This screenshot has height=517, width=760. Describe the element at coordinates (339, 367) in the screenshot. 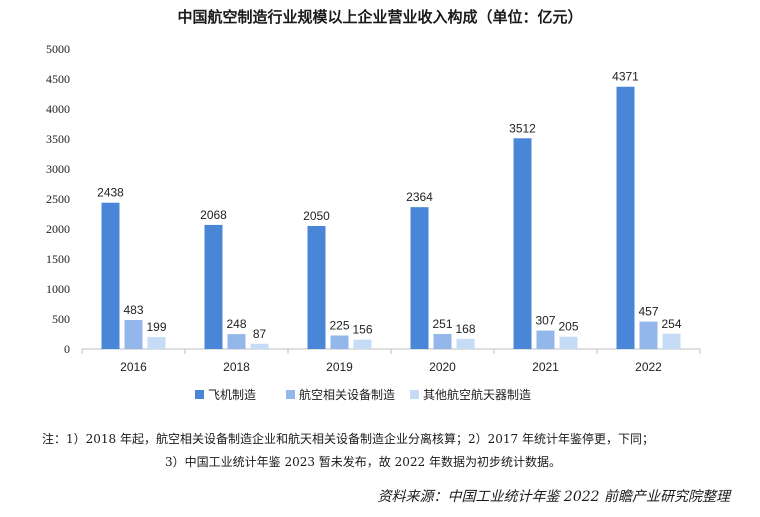

I see `x-tick-label: 2019` at that location.